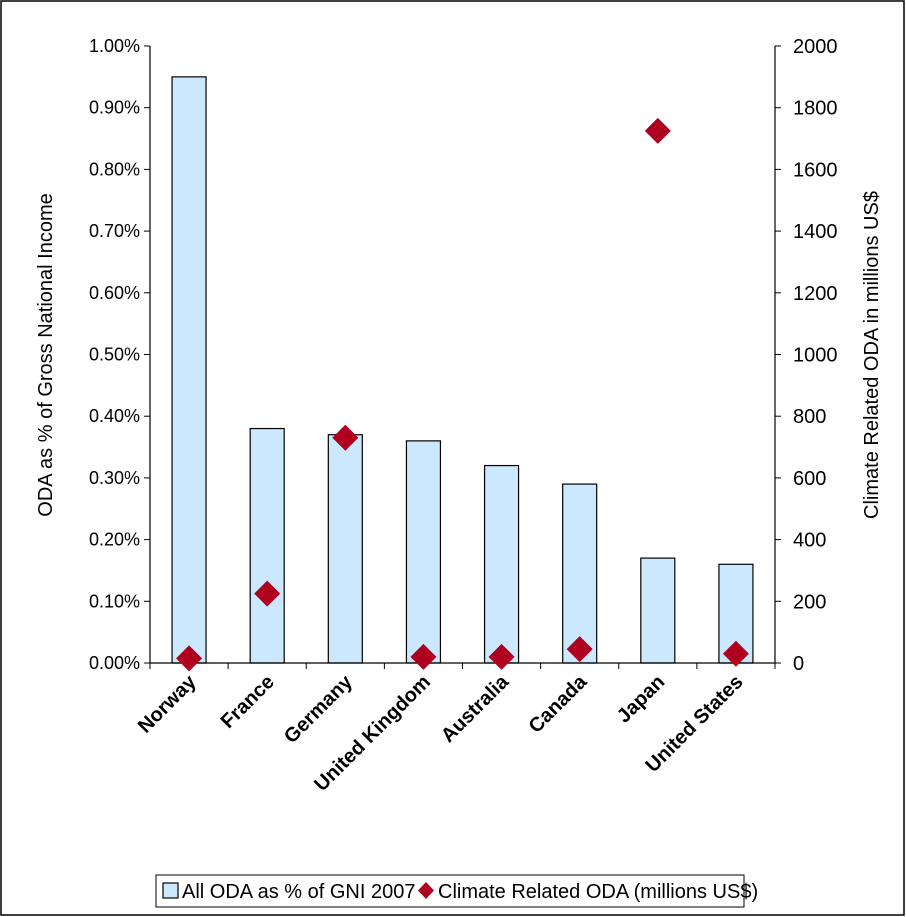  What do you see at coordinates (426, 890) in the screenshot?
I see `legend-swatch-diamond` at bounding box center [426, 890].